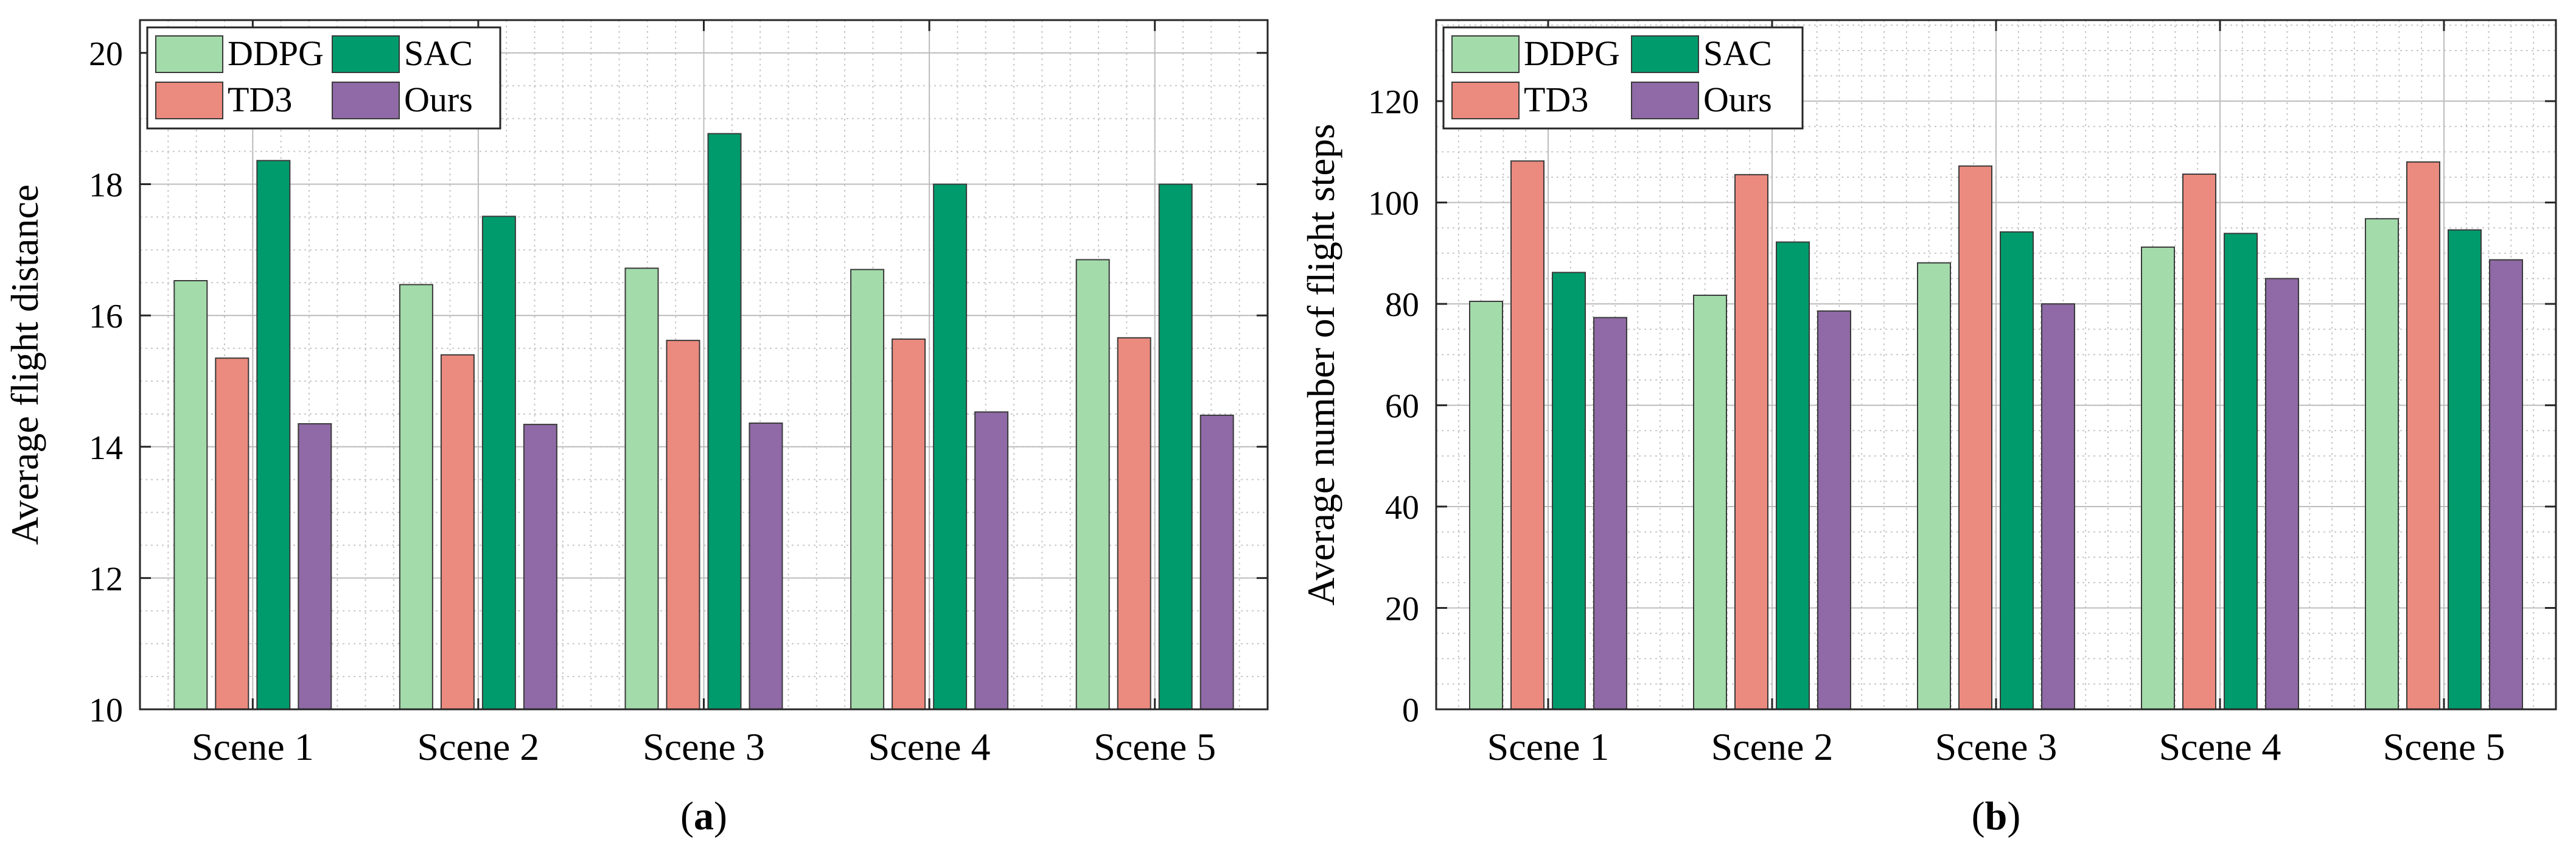 The height and width of the screenshot is (853, 2576). What do you see at coordinates (106, 186) in the screenshot?
I see `y-tick-label: 18` at bounding box center [106, 186].